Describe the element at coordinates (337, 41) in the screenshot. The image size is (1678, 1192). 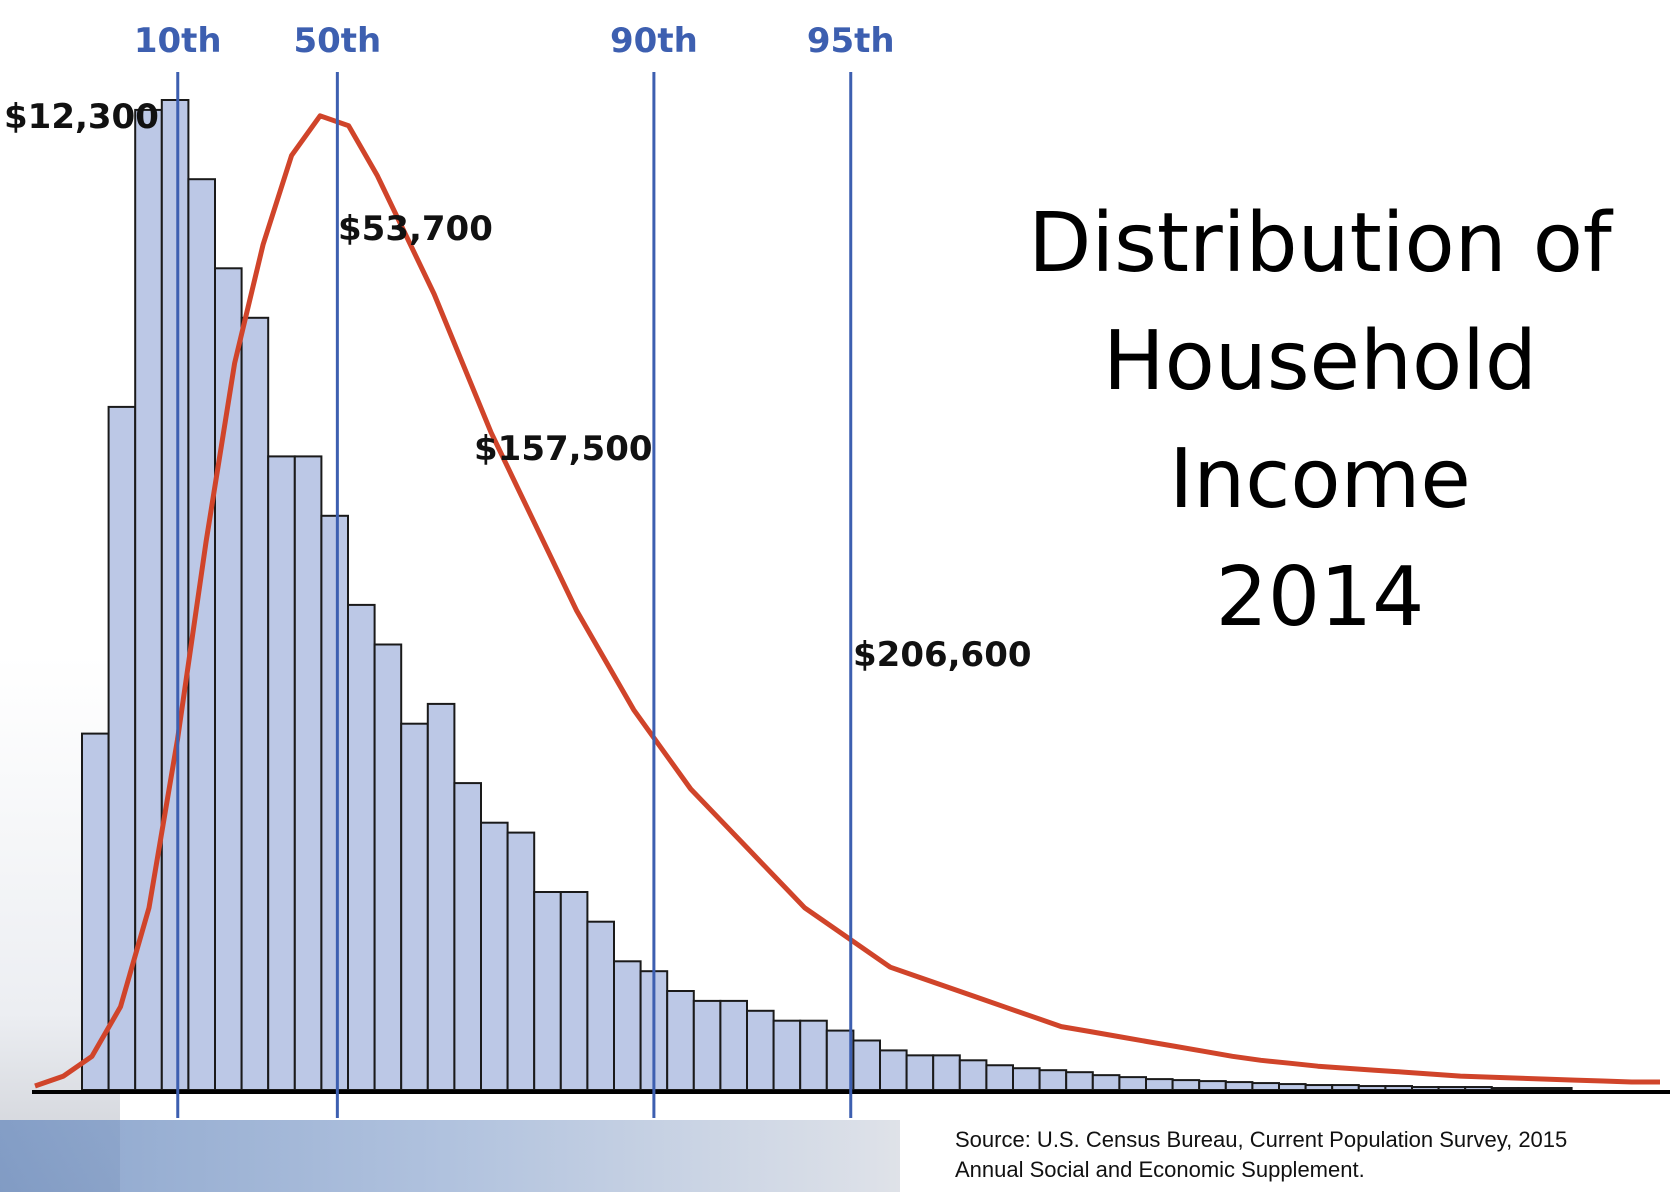
I see `percentile-label: 50th` at that location.